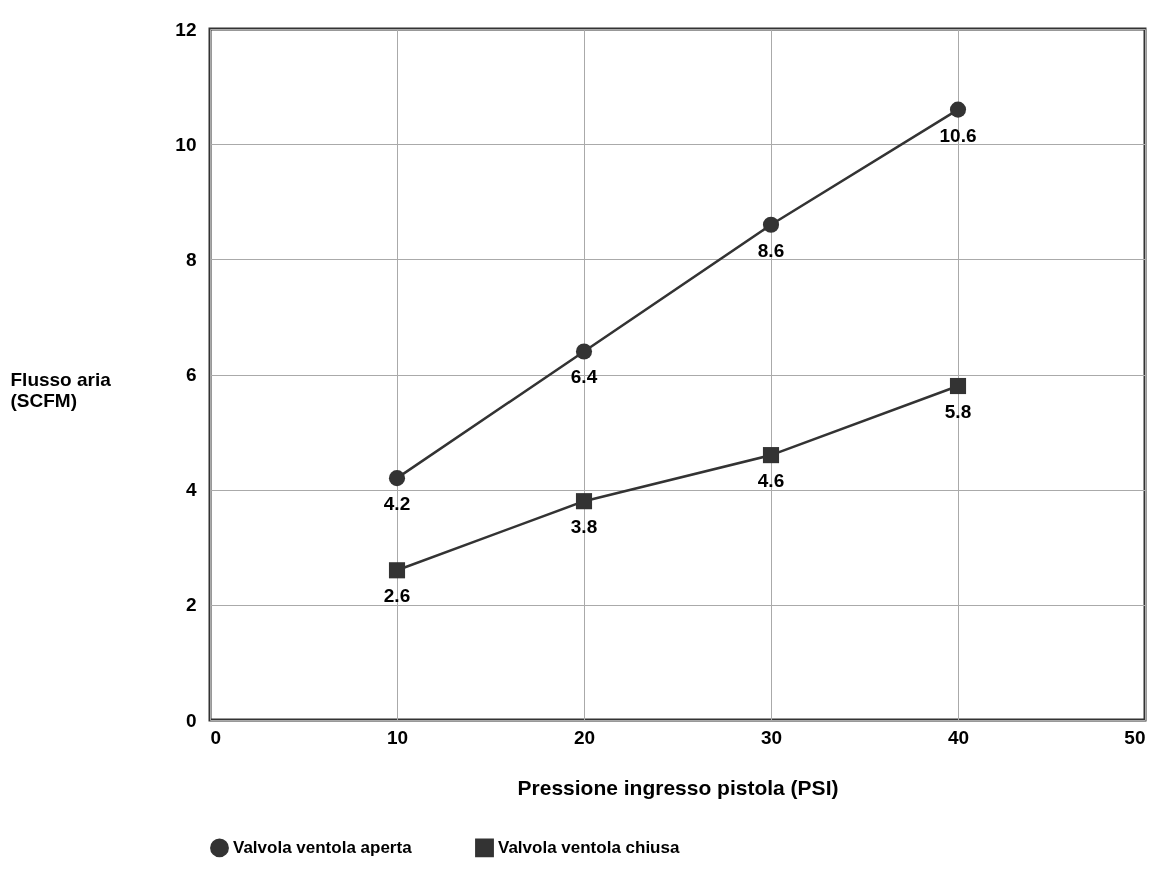 The width and height of the screenshot is (1176, 877). Describe the element at coordinates (958, 737) in the screenshot. I see `x-tick-label: 40` at that location.